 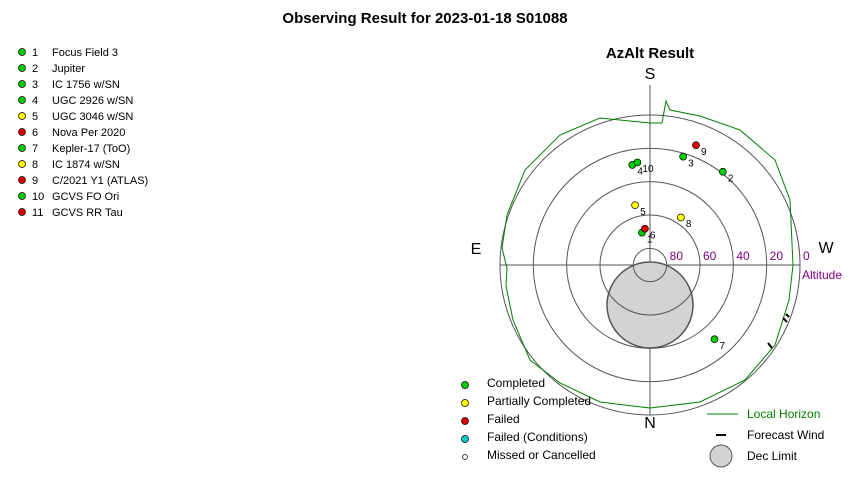 What do you see at coordinates (778, 331) in the screenshot?
I see `wind-marks` at bounding box center [778, 331].